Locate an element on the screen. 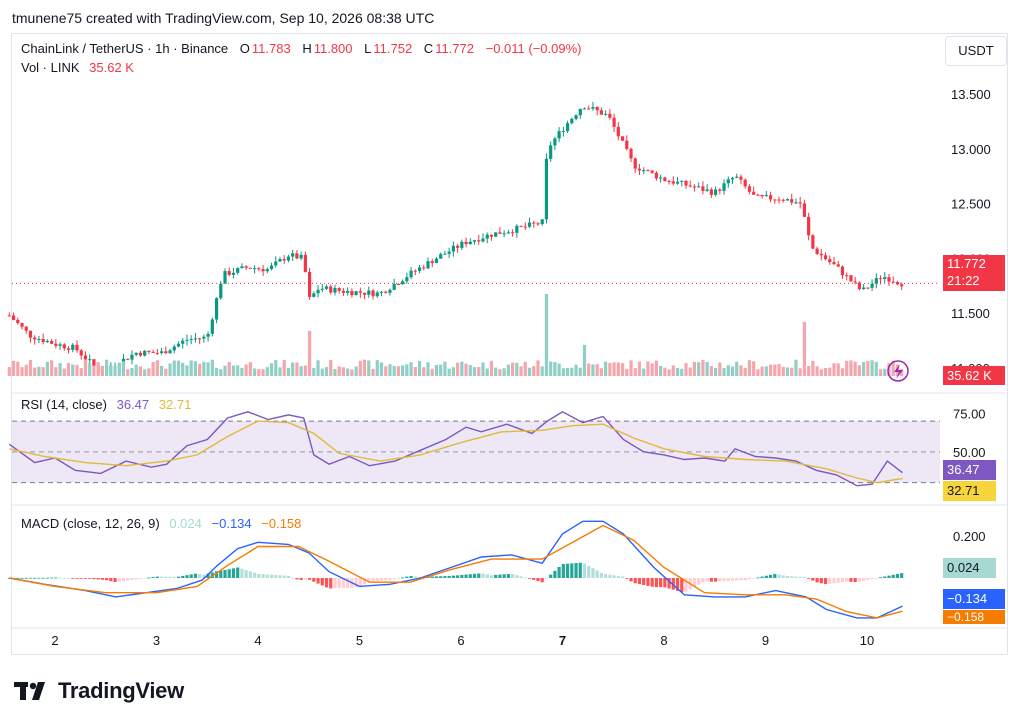 Image resolution: width=1024 pixels, height=724 pixels. snapshot-icon-bolt is located at coordinates (898, 371).